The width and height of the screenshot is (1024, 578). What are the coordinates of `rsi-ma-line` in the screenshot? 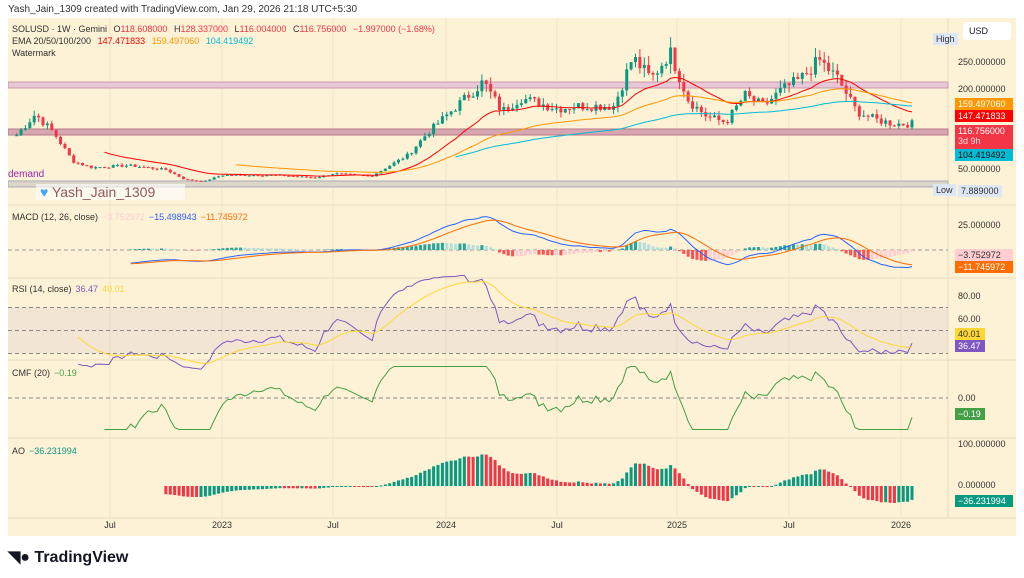 It's located at (495, 322).